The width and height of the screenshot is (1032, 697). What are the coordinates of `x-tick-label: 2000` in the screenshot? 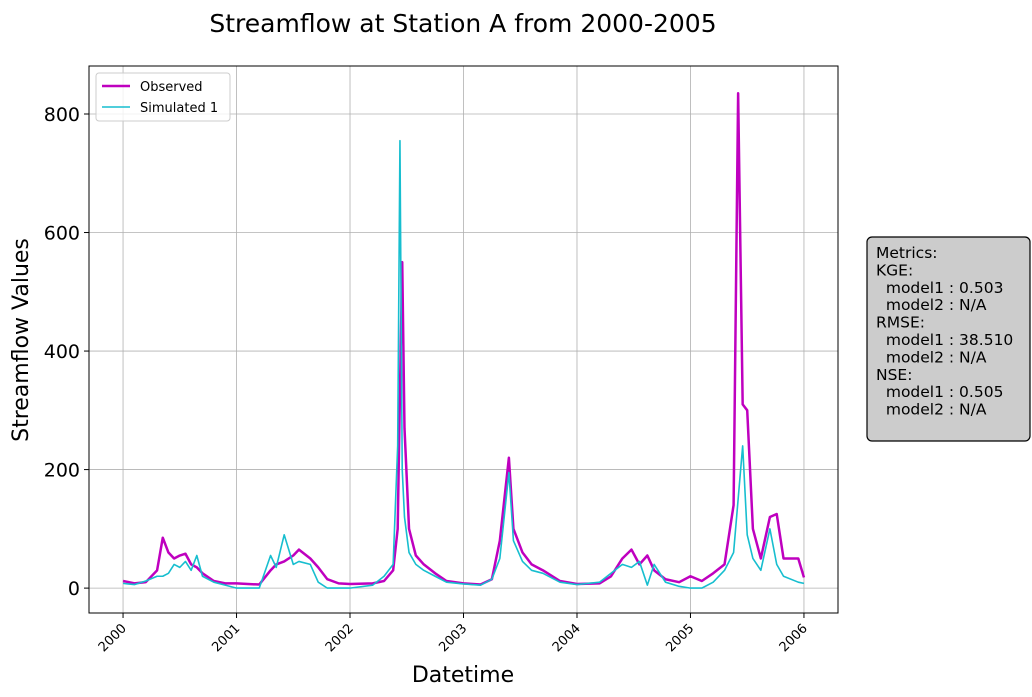 It's located at (113, 638).